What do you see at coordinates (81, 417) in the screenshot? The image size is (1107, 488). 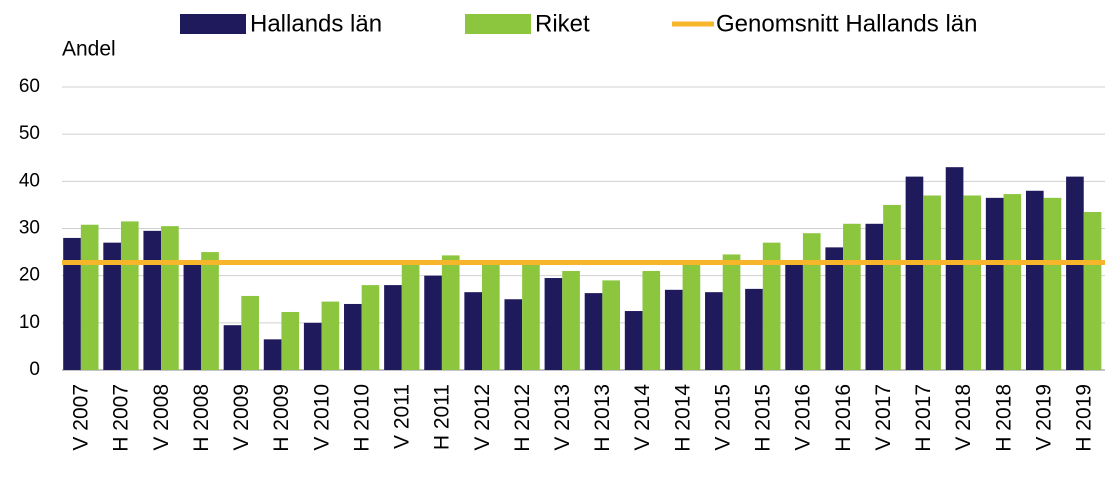 I see `x-tick-label: V 2007` at bounding box center [81, 417].